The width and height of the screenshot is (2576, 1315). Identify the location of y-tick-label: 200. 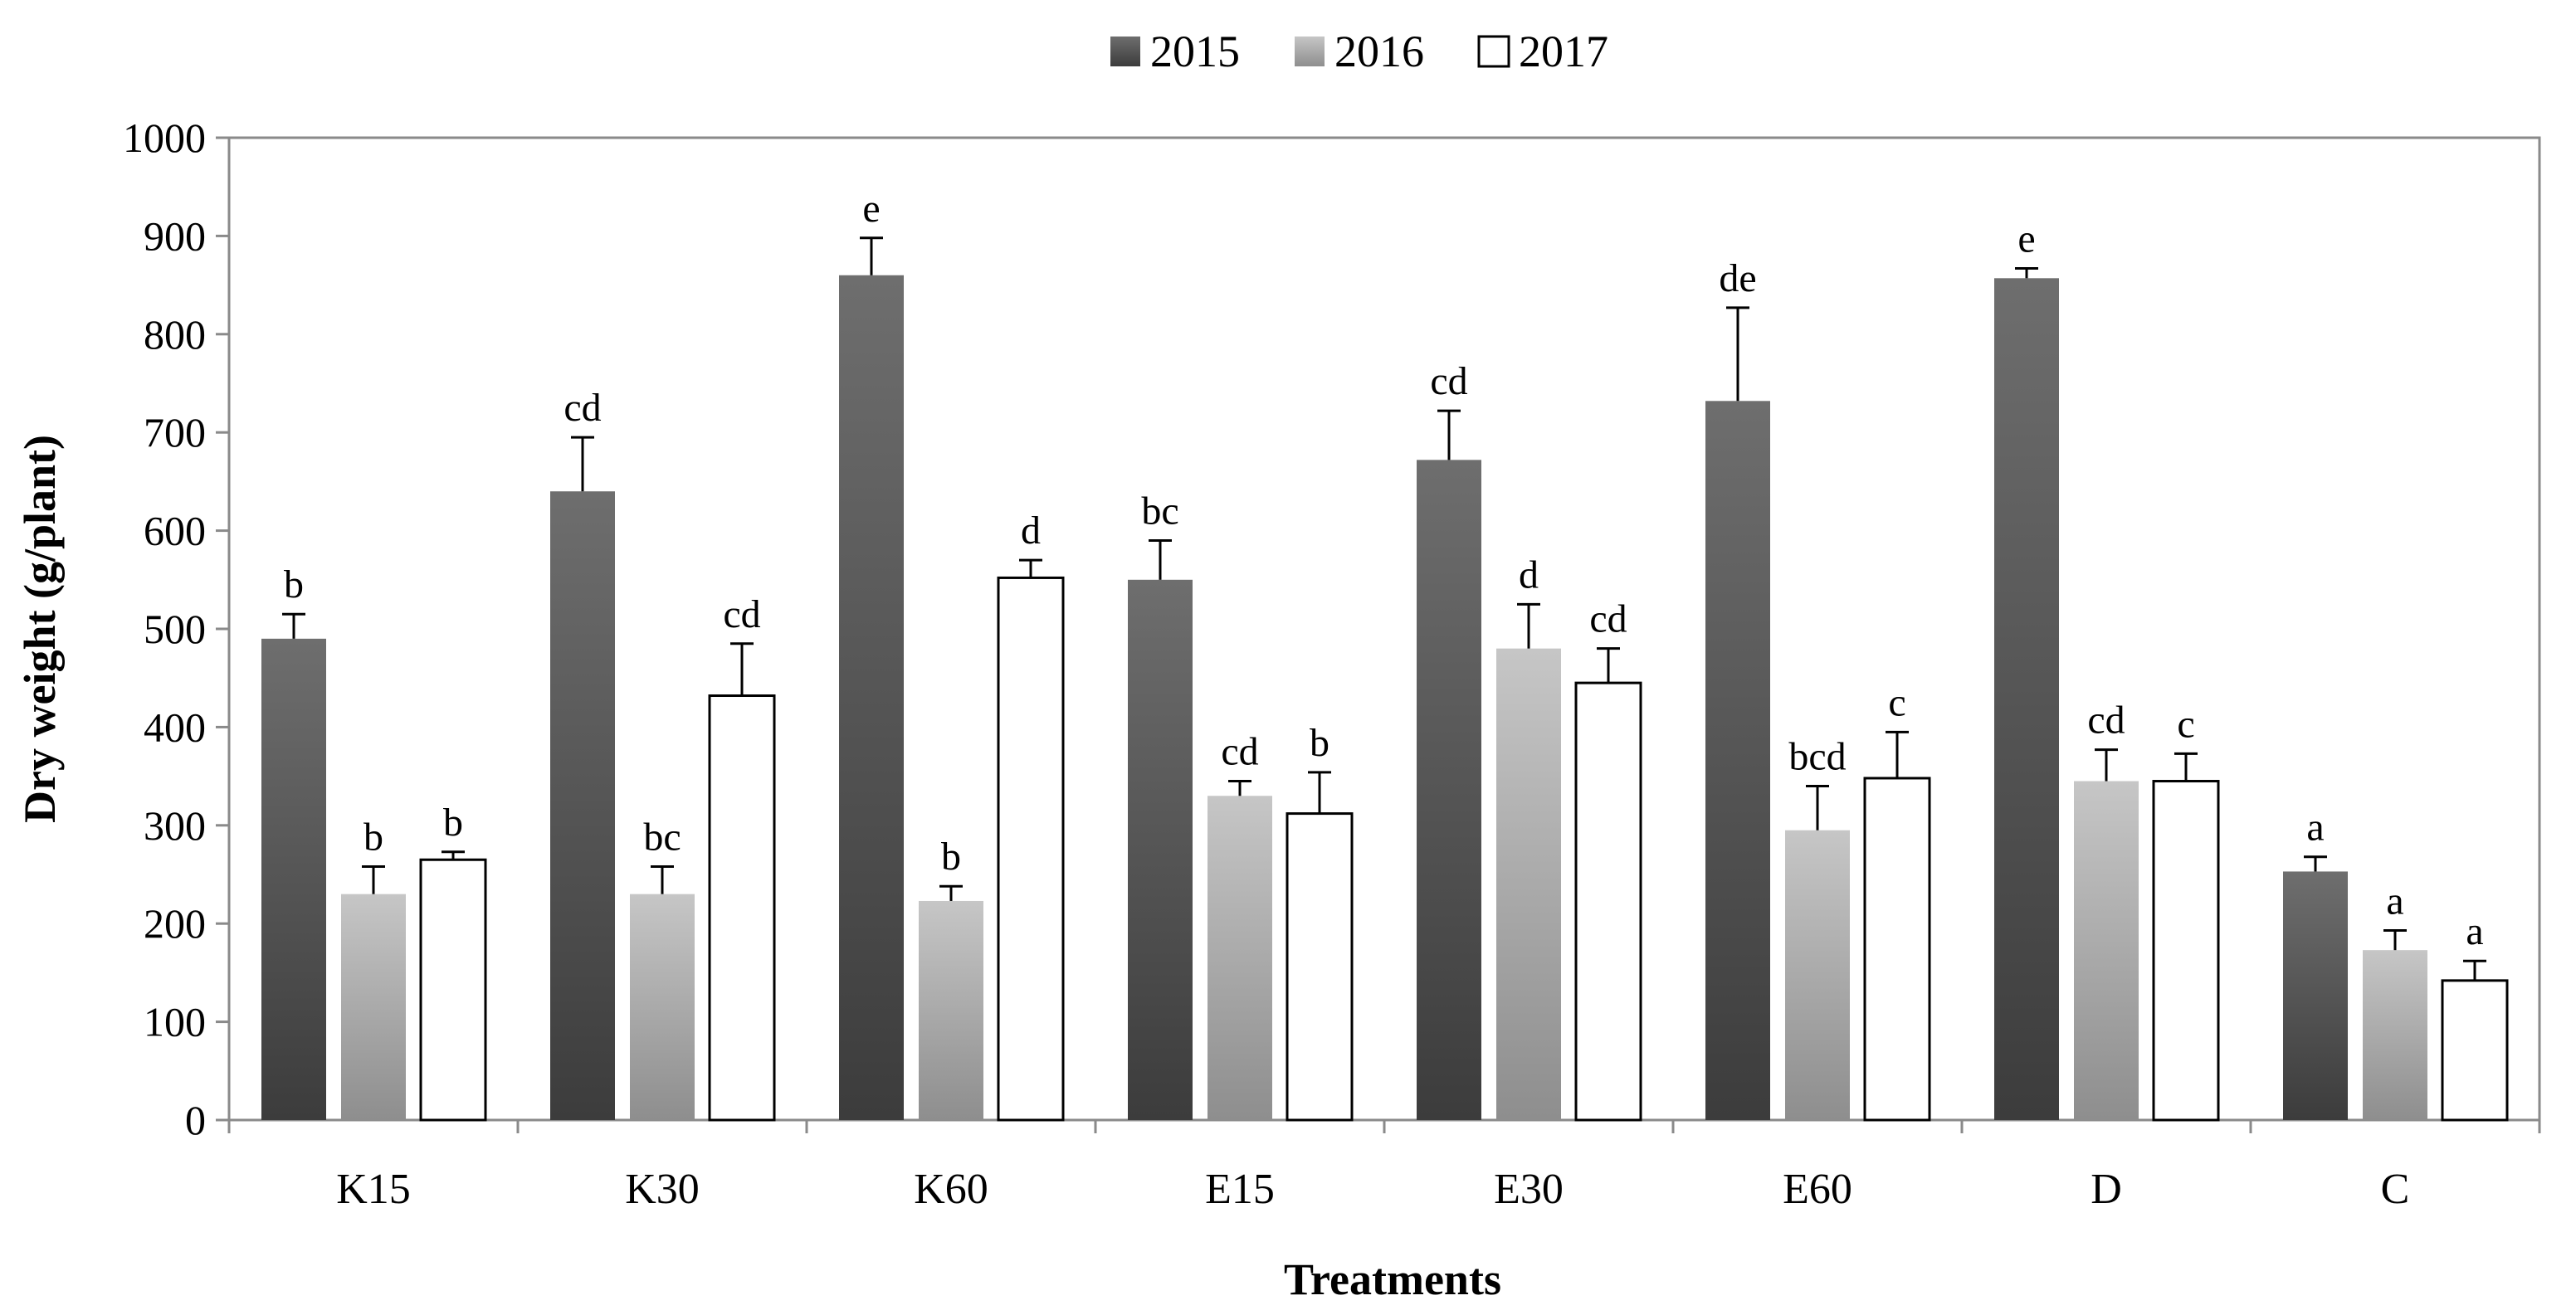
(175, 923).